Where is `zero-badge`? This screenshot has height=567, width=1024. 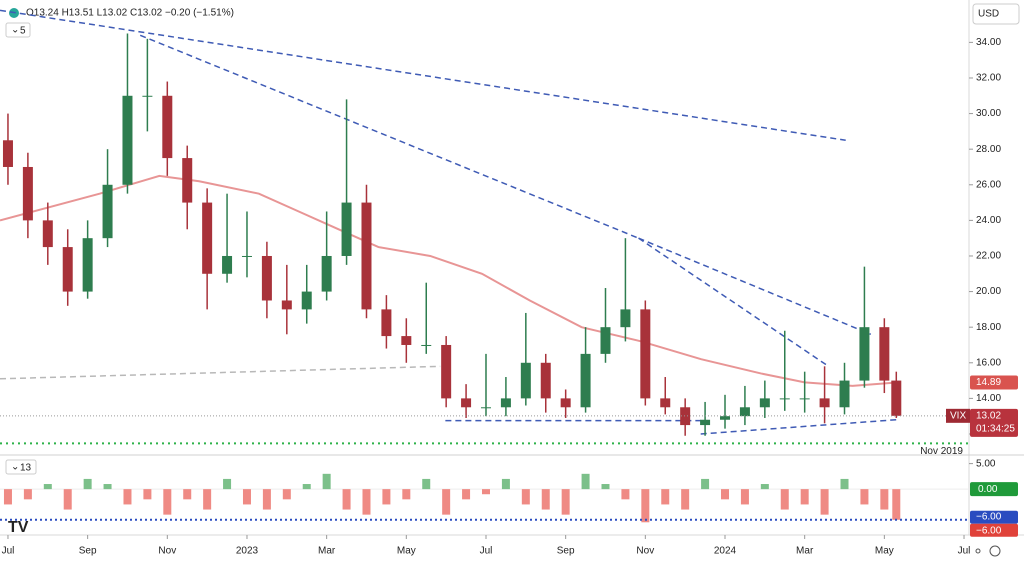
zero-badge is located at coordinates (994, 489).